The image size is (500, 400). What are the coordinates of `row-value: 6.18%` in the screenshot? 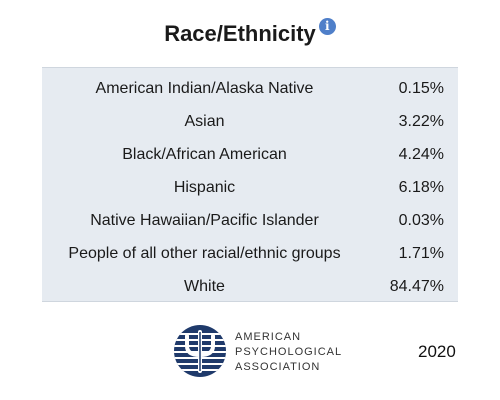 It's located at (421, 187).